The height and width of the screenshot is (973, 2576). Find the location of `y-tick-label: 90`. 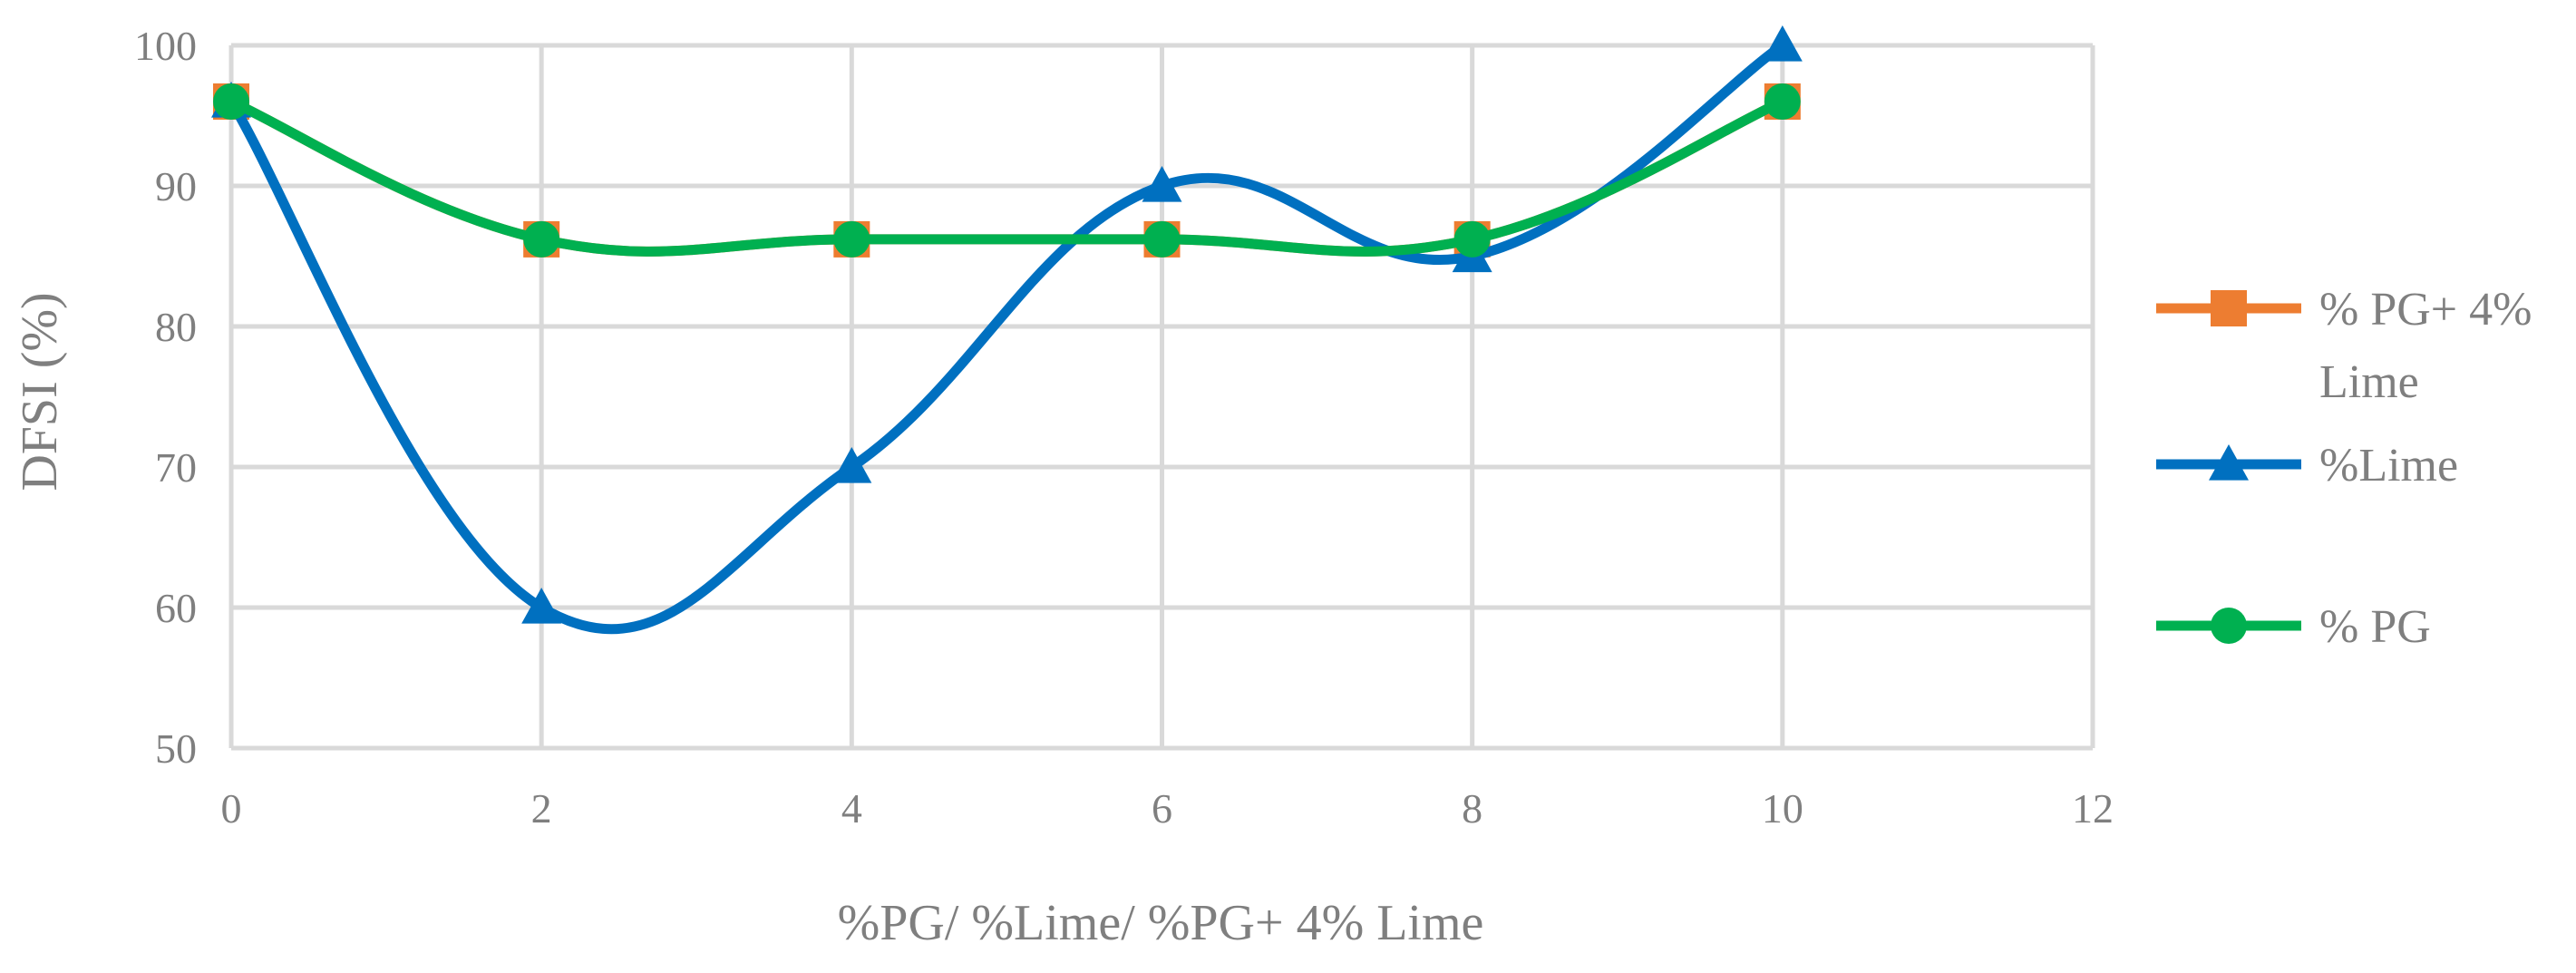

y-tick-label: 90 is located at coordinates (176, 186).